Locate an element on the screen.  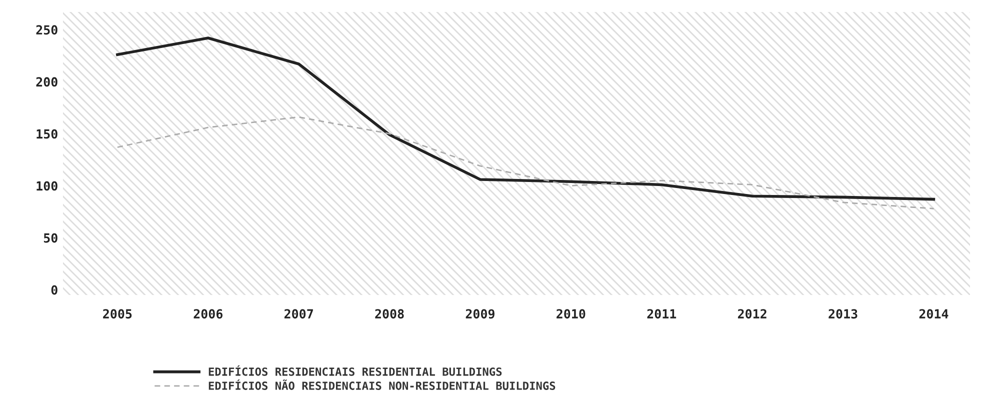
x-tick-label: 2011 is located at coordinates (661, 314).